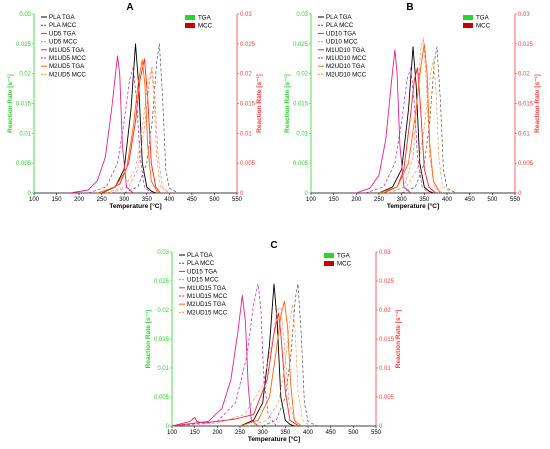 The width and height of the screenshot is (550, 449). What do you see at coordinates (346, 58) in the screenshot?
I see `legend-entry: M1UD10 MCC` at bounding box center [346, 58].